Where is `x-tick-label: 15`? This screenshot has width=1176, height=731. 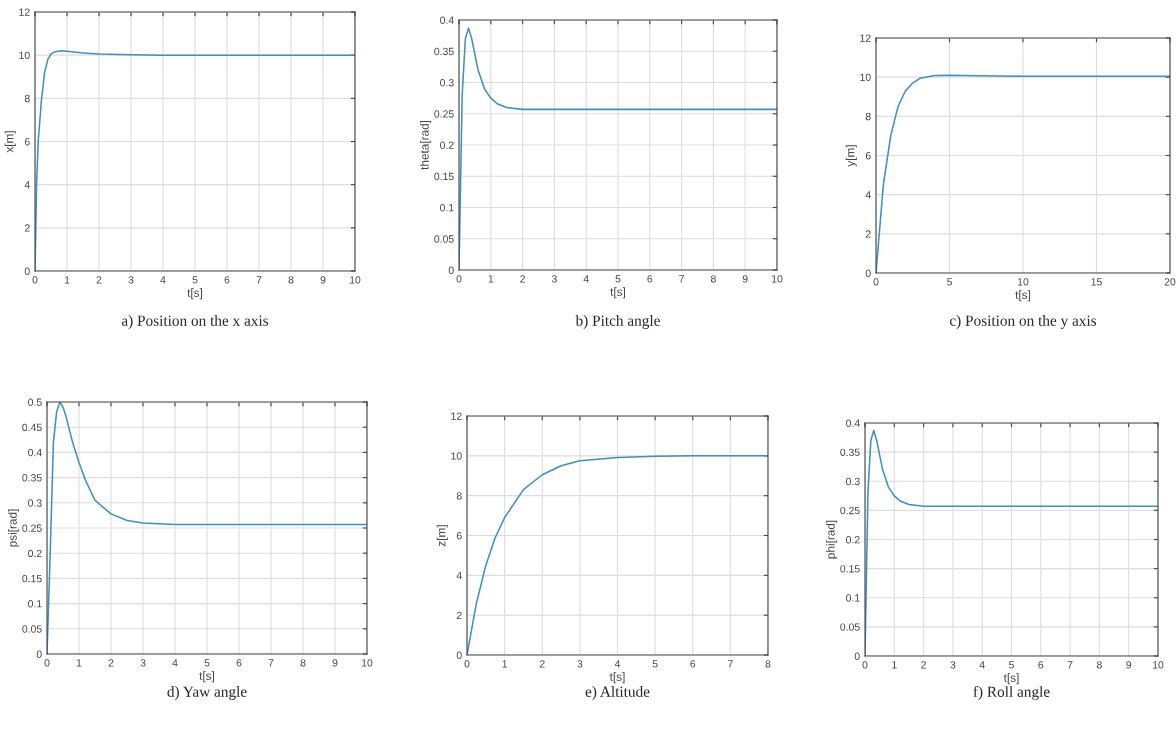
x-tick-label: 15 is located at coordinates (1096, 282).